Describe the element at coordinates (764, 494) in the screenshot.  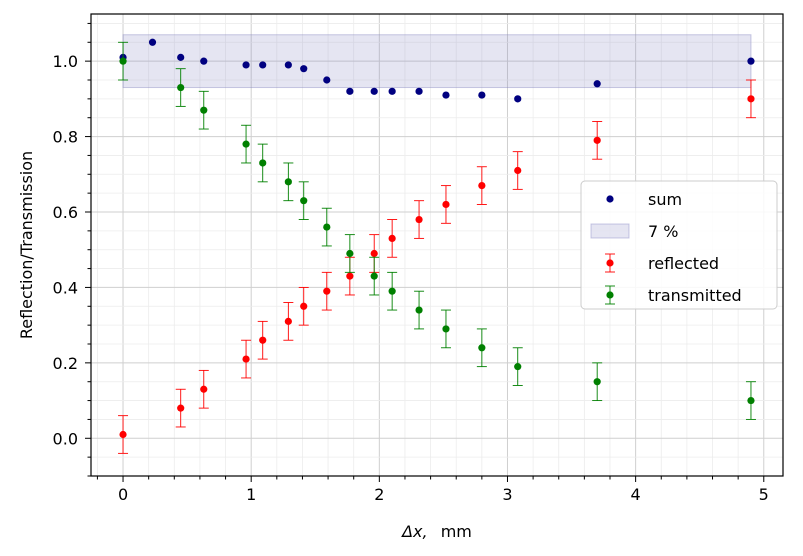
I see `x-tick-label: 5` at that location.